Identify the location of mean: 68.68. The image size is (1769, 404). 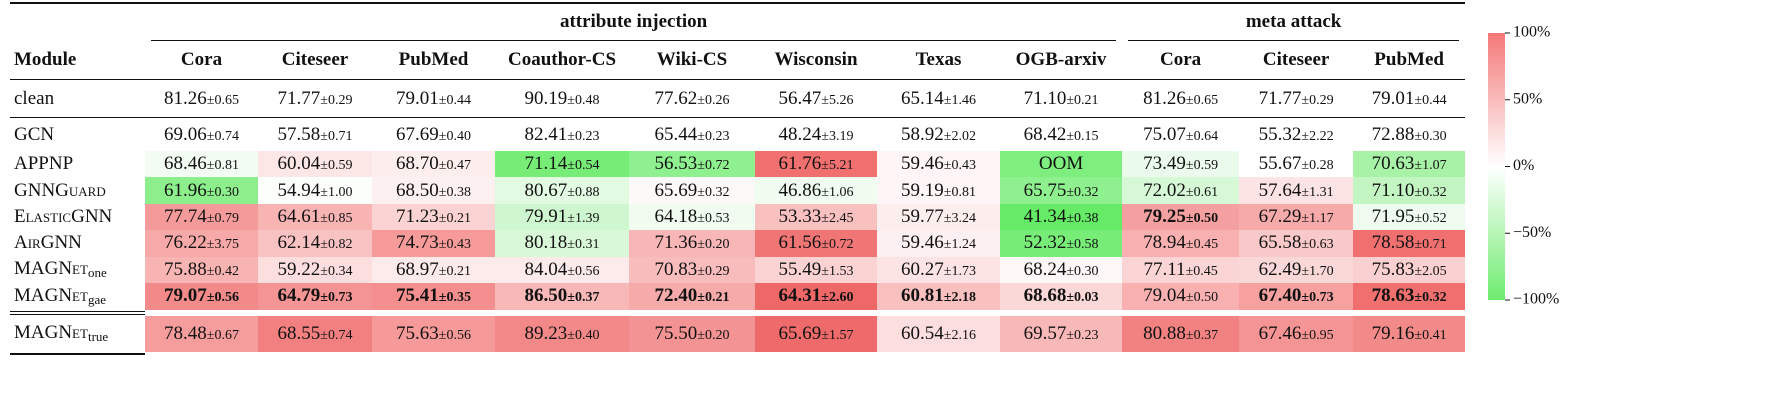
(1045, 296).